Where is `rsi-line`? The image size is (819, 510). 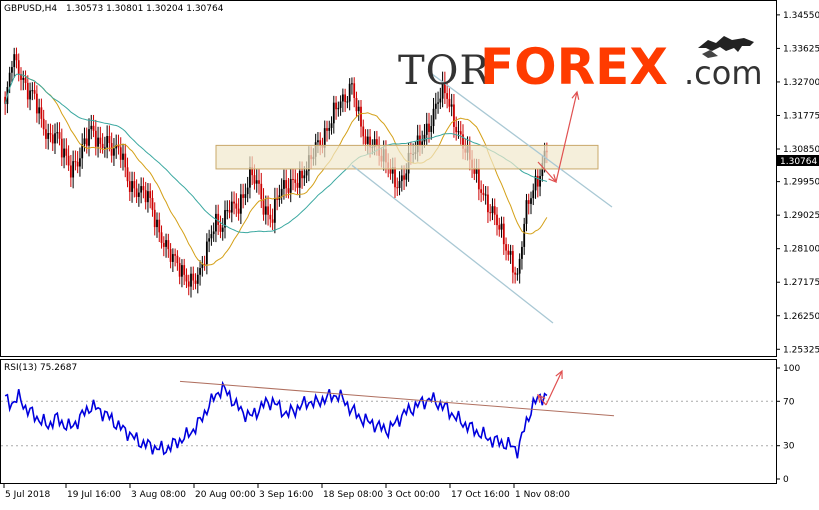
rsi-line is located at coordinates (276, 419).